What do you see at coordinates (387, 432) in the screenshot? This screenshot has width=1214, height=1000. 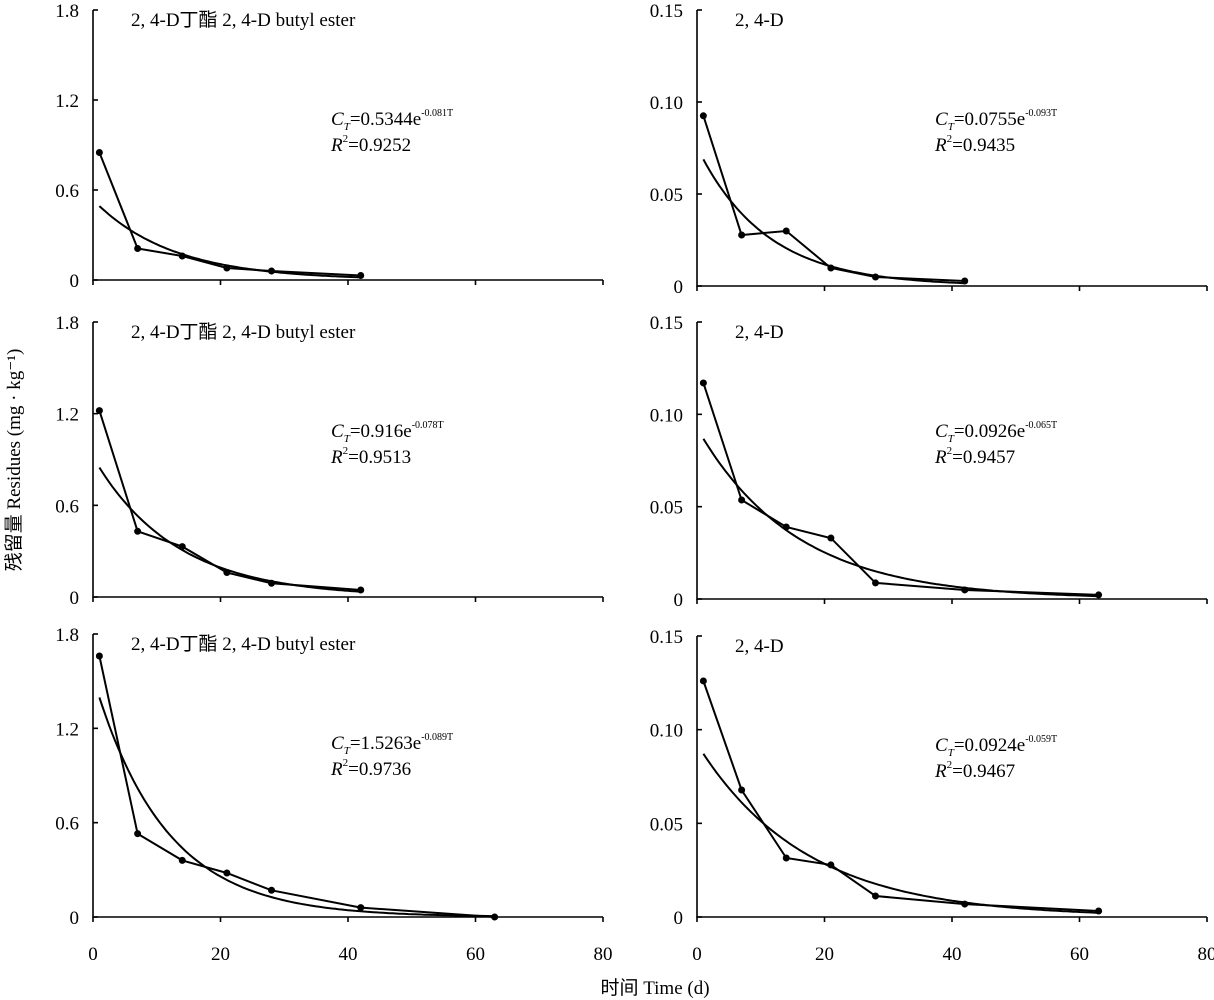 I see `fit-equation: CT=0.916e-0.078T` at bounding box center [387, 432].